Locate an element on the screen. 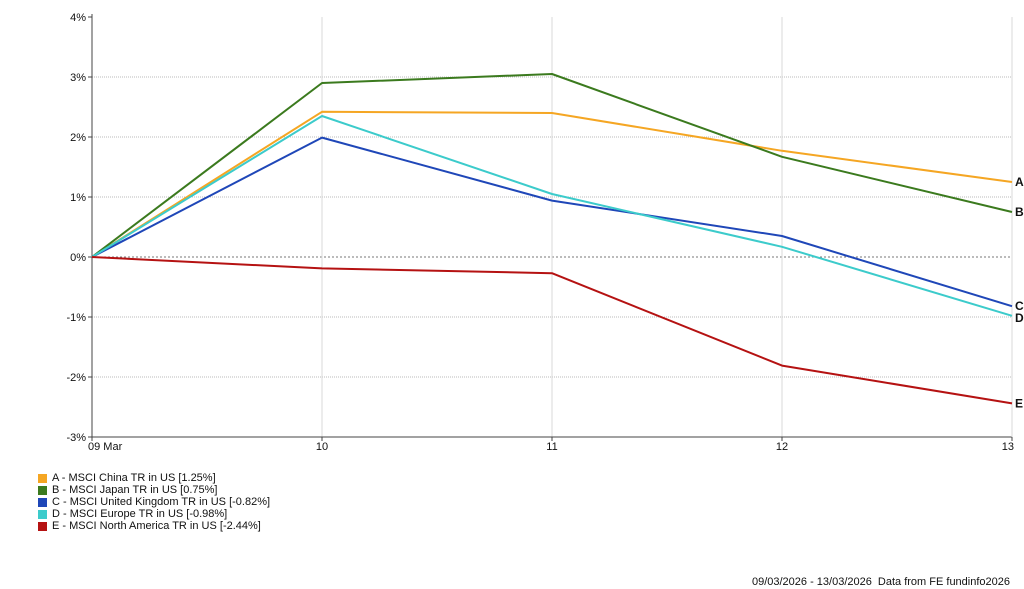  y-tick-label: 0% is located at coordinates (78, 258).